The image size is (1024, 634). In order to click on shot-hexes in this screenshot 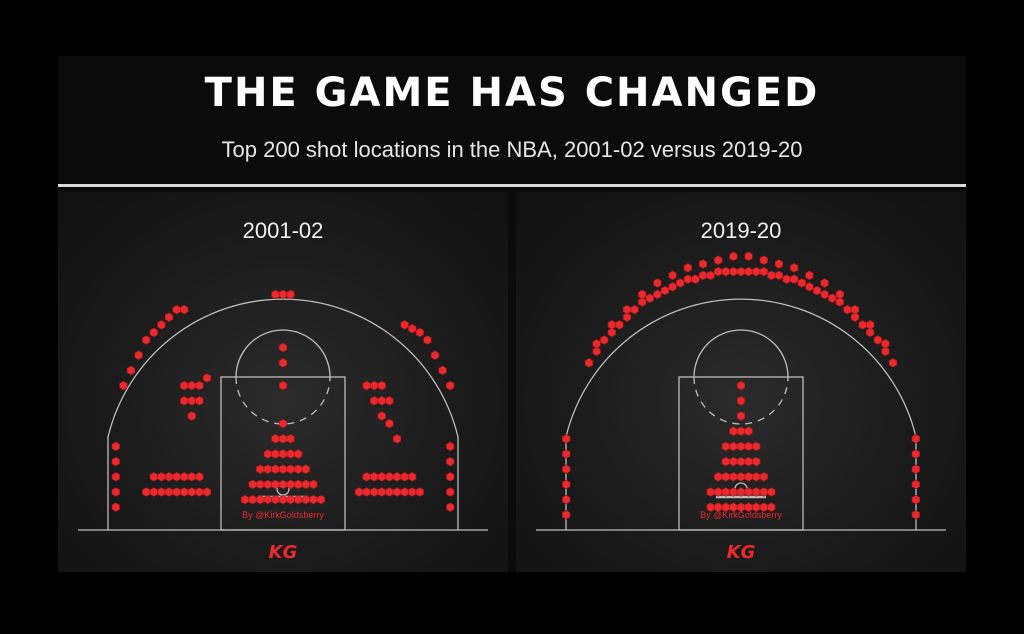, I will do `click(283, 400)`.